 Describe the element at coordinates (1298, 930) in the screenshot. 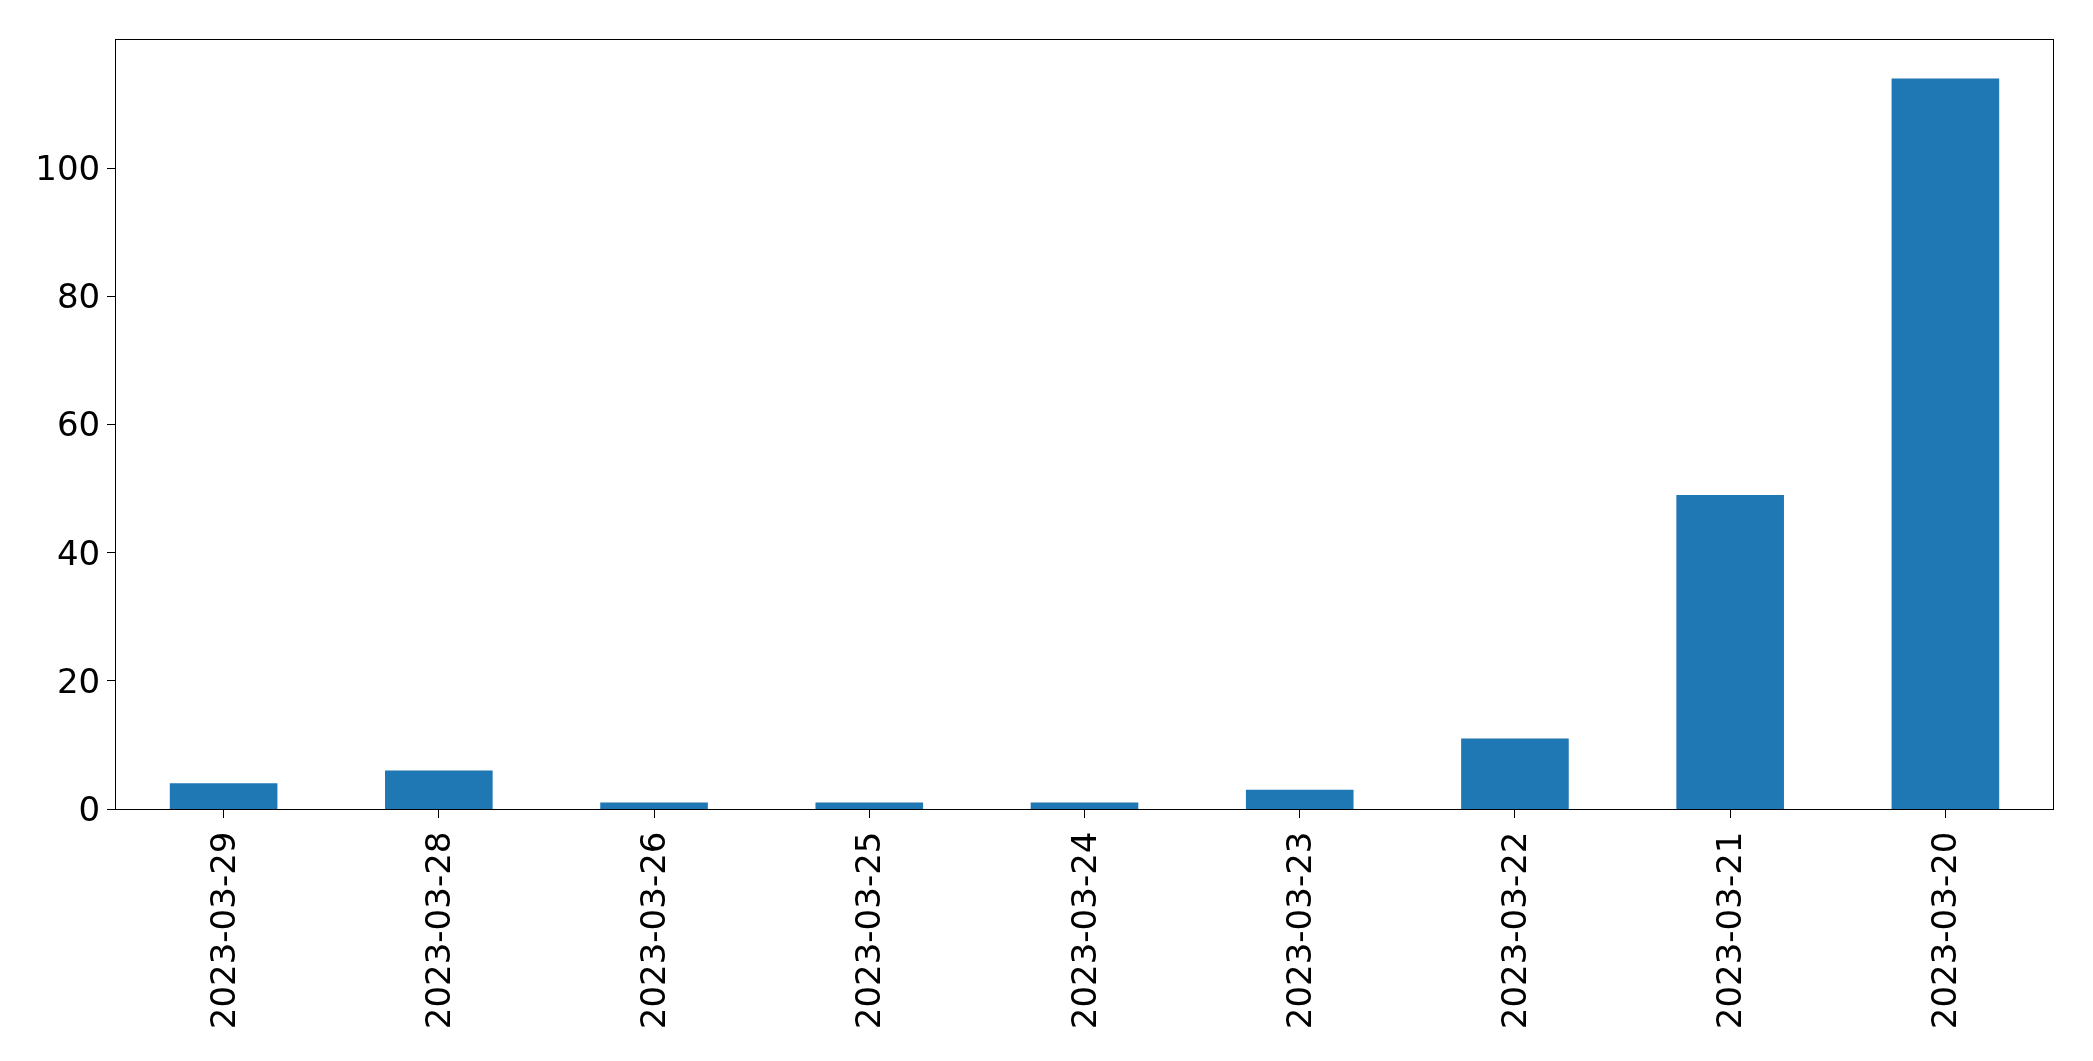

I see `x-tick-label: 2023-03-23` at that location.